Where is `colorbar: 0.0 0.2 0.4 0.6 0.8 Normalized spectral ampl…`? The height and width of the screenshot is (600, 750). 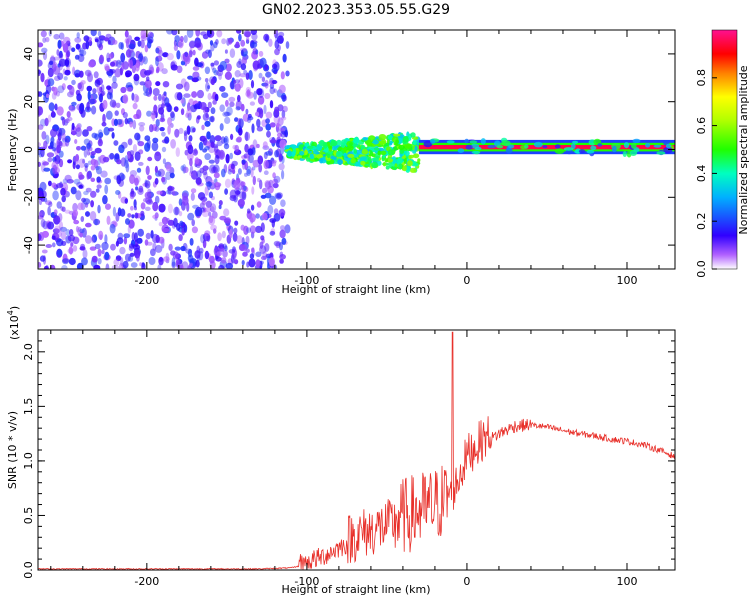 colorbar: 0.0 0.2 0.4 0.6 0.8 Normalized spectral ampl… is located at coordinates (722, 153).